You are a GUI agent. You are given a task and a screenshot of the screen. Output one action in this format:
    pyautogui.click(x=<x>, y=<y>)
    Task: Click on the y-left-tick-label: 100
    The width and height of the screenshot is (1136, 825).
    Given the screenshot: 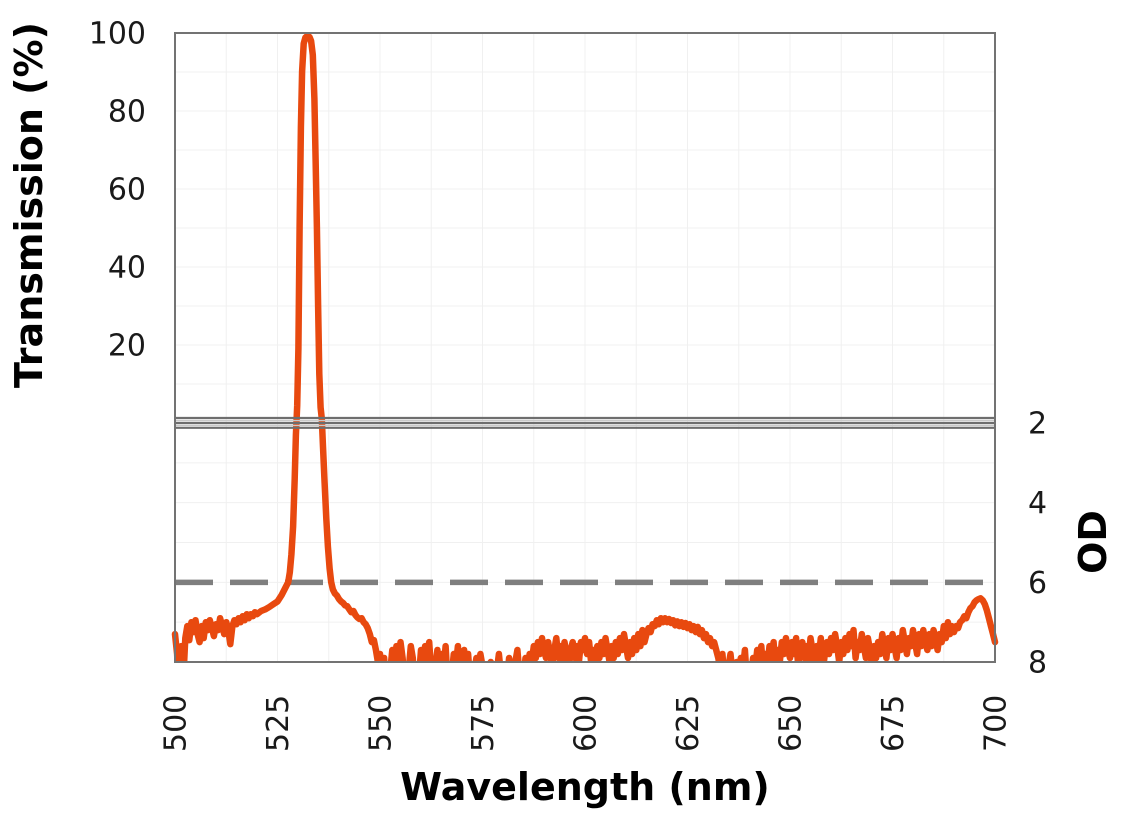 What is the action you would take?
    pyautogui.click(x=117, y=34)
    